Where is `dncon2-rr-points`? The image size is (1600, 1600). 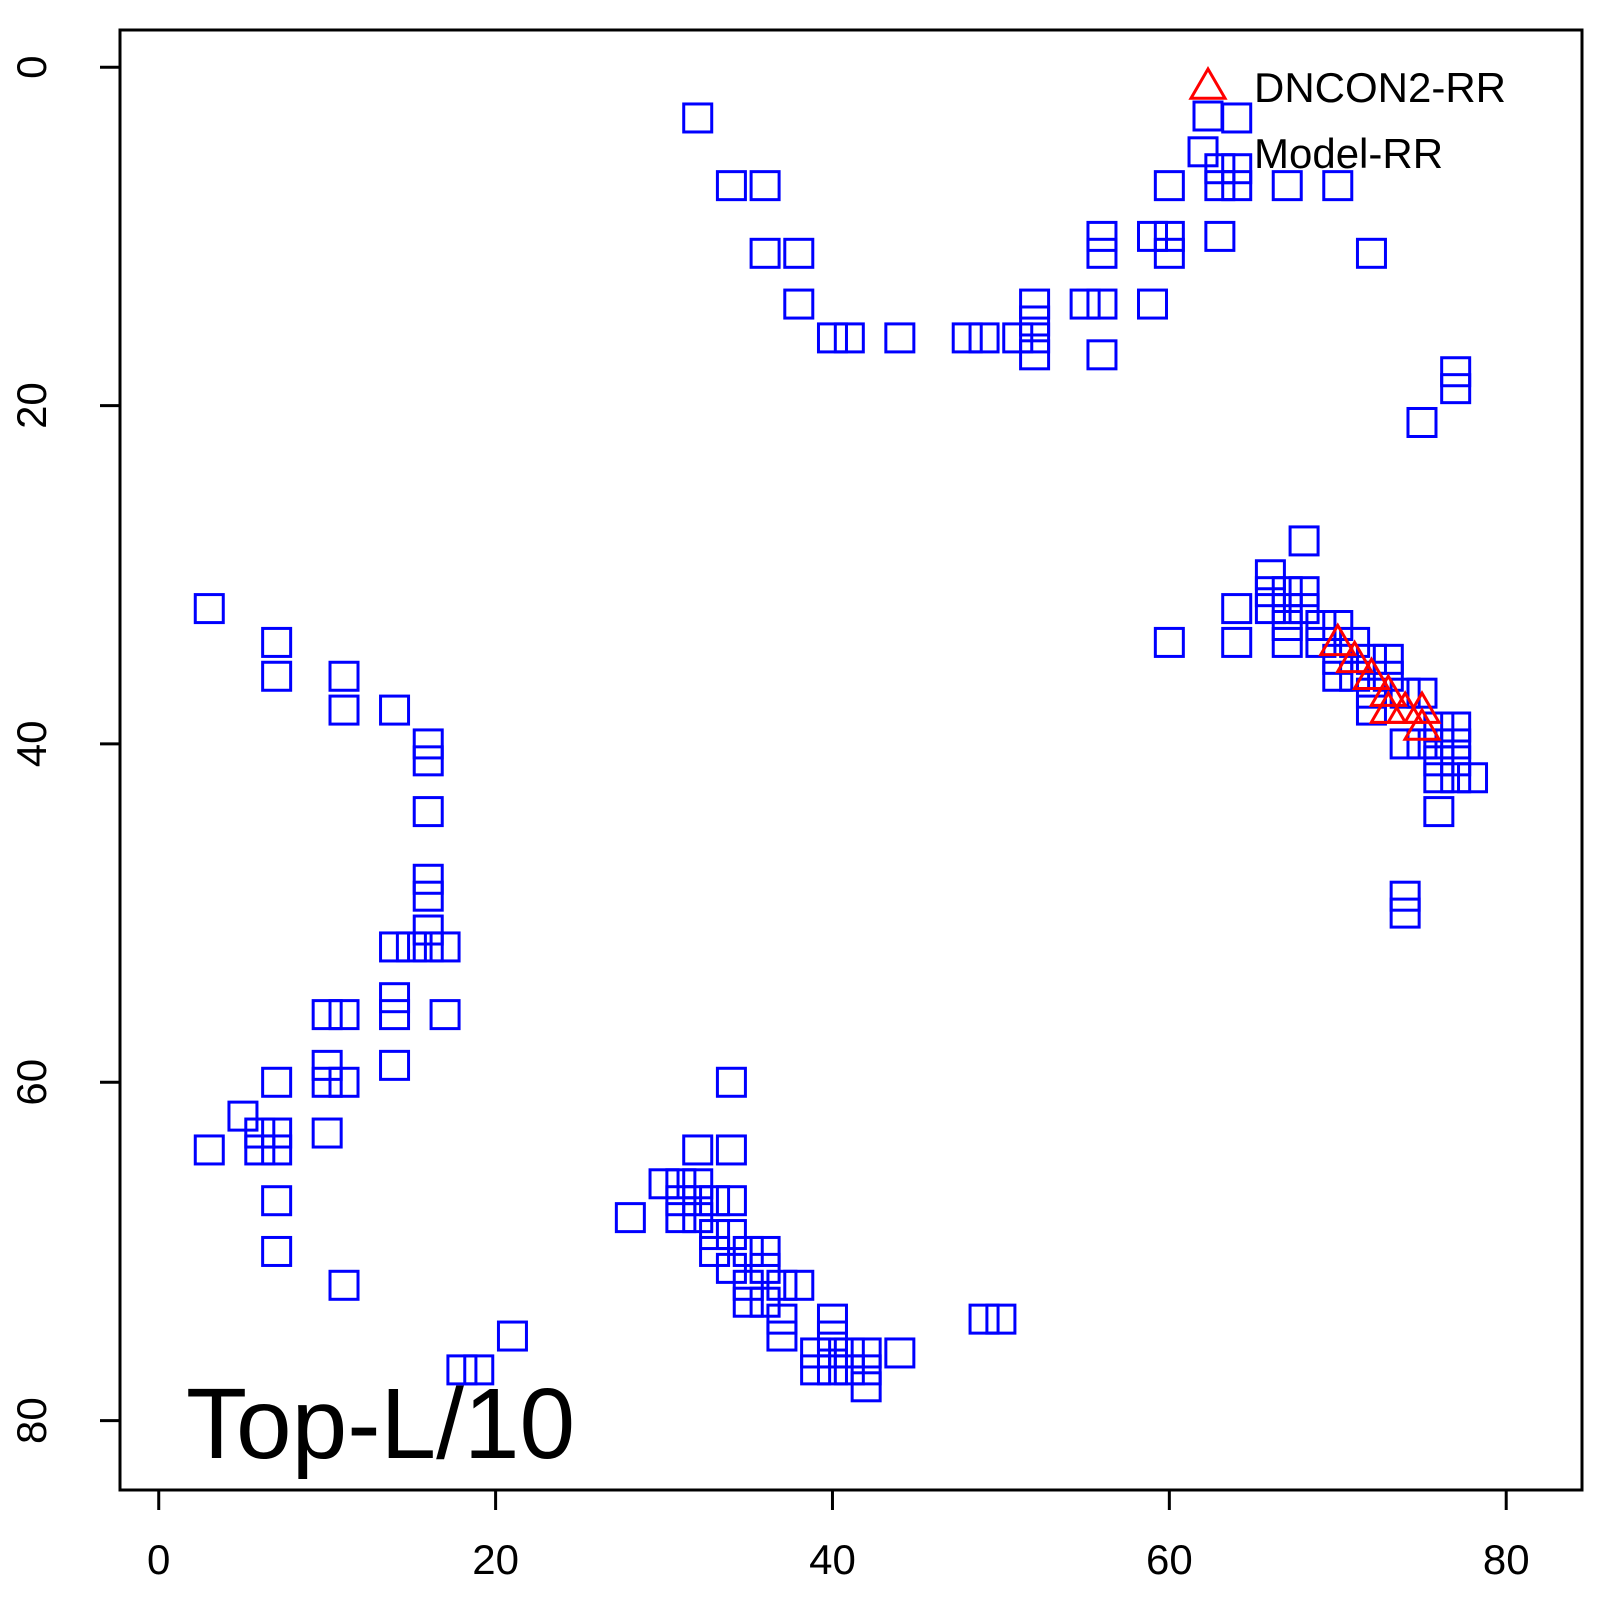
dncon2-rr-points is located at coordinates (1380, 681).